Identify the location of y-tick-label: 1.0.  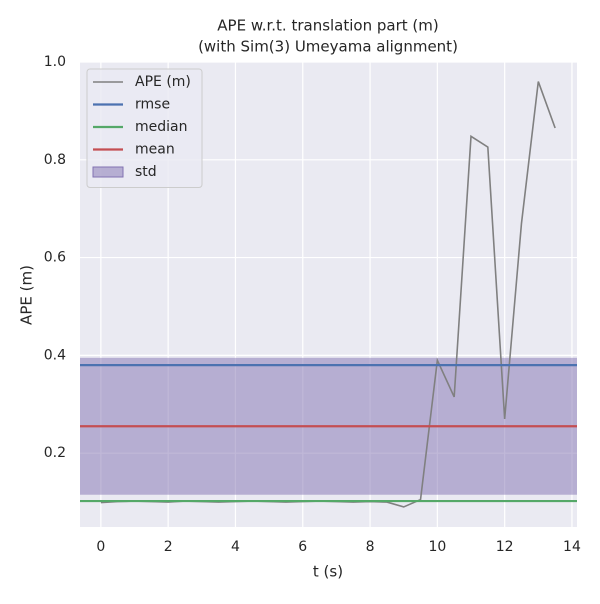
(55, 62).